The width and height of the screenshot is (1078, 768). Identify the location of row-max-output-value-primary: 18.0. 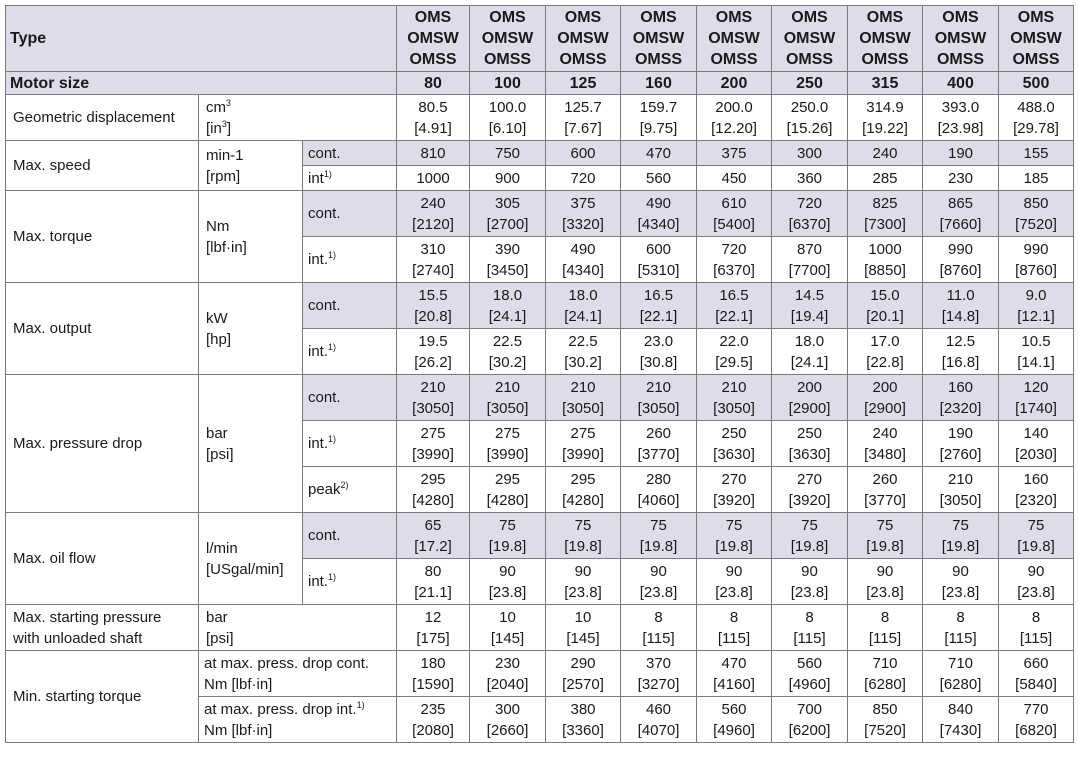
(809, 341).